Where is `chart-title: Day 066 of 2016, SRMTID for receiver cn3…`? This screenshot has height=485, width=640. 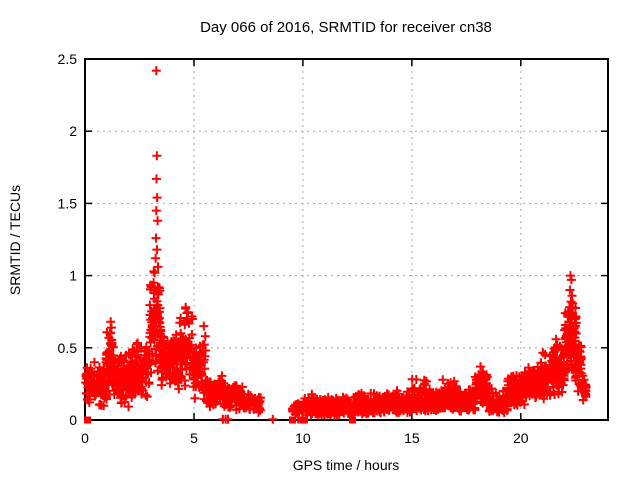
chart-title: Day 066 of 2016, SRMTID for receiver cn3… is located at coordinates (346, 27).